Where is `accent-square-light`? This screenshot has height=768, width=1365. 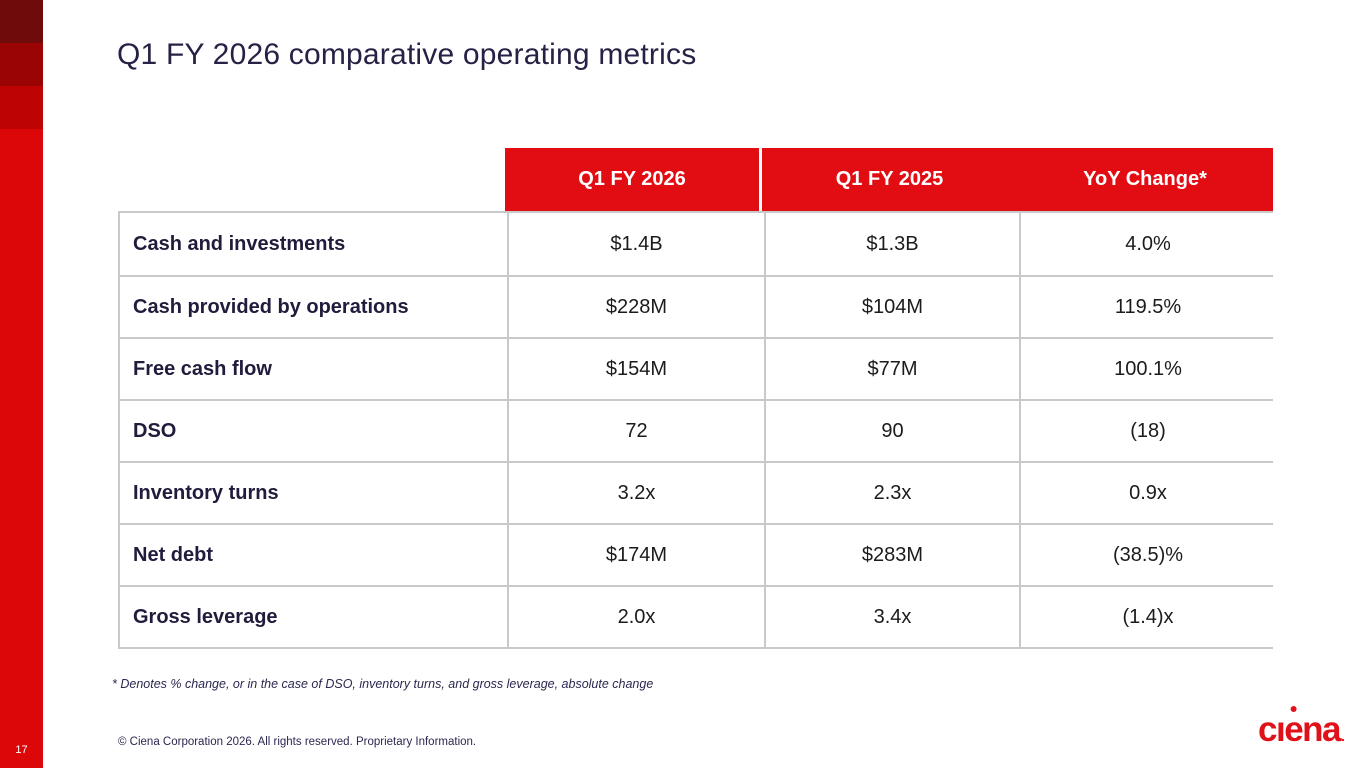
accent-square-light is located at coordinates (21, 107).